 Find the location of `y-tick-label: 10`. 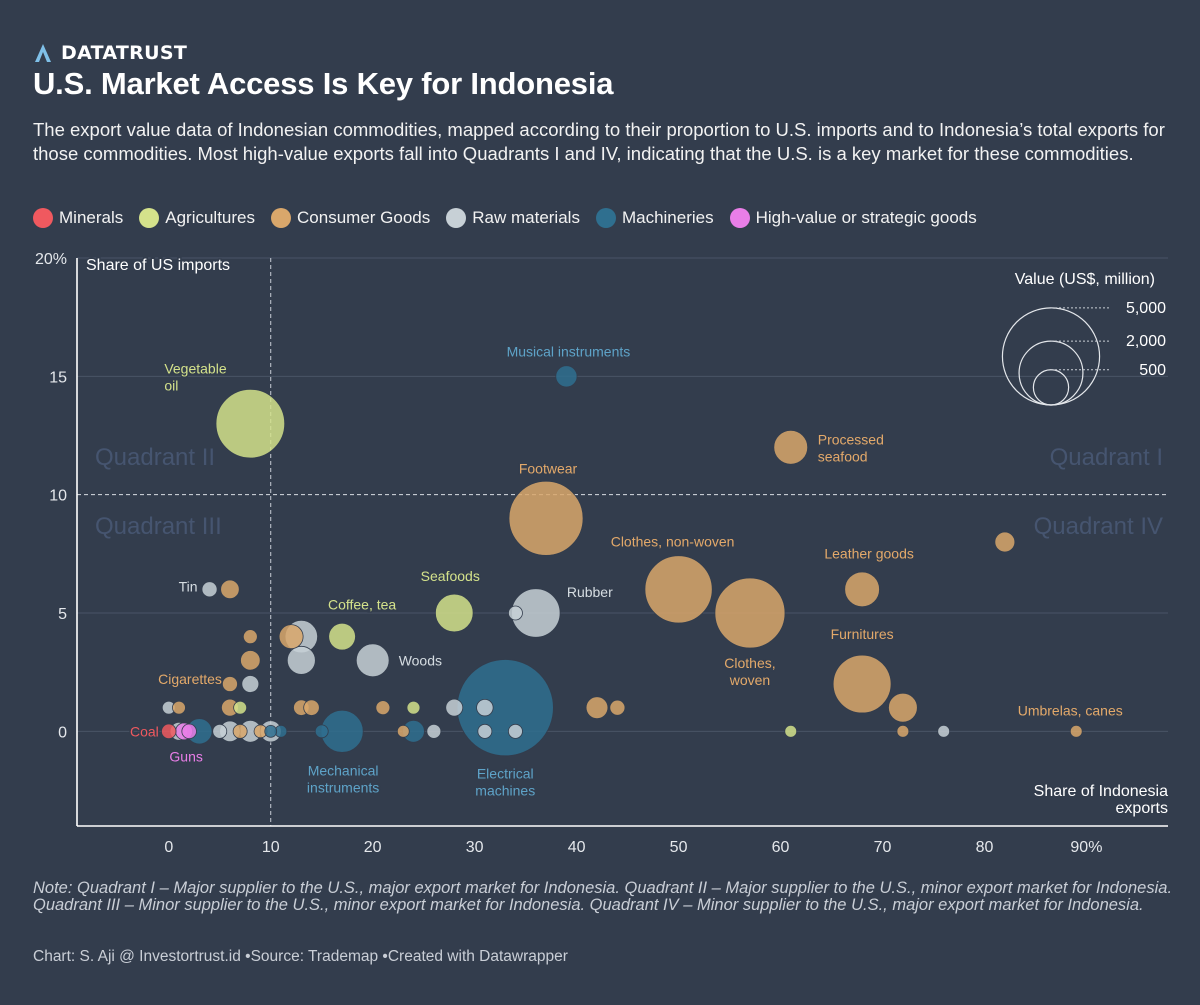

y-tick-label: 10 is located at coordinates (58, 496).